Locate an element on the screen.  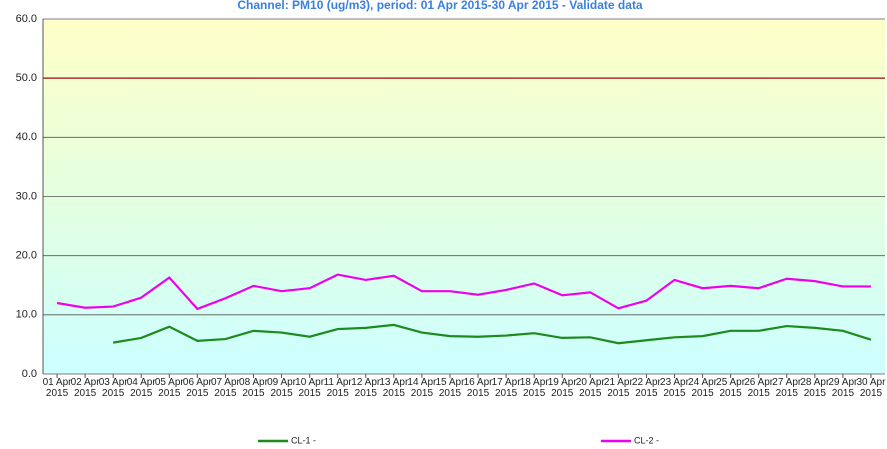
y-tick-label: 10.0 is located at coordinates (26, 315).